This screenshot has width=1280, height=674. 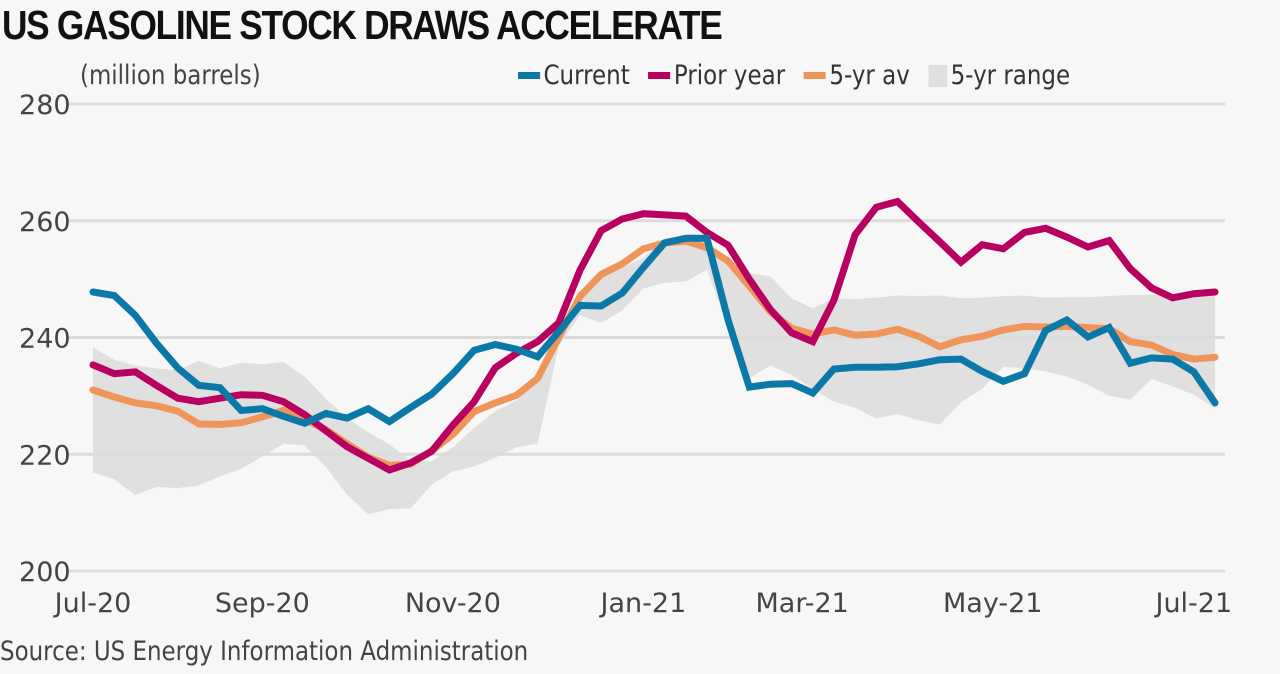 What do you see at coordinates (453, 603) in the screenshot?
I see `x-tick-label: Nov-20` at bounding box center [453, 603].